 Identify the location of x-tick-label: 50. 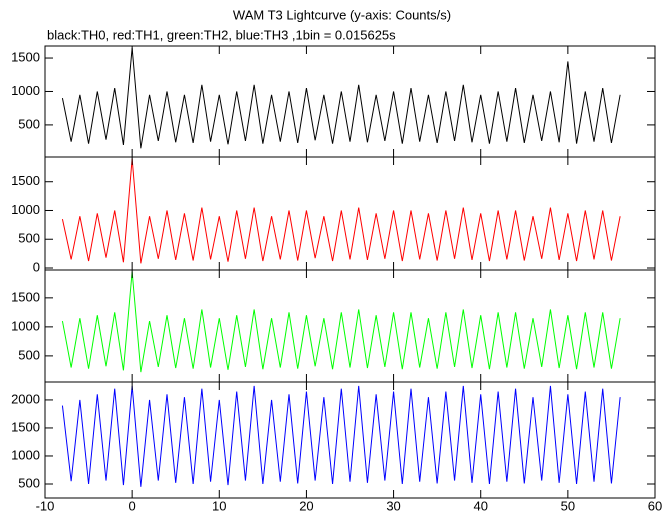
(568, 505).